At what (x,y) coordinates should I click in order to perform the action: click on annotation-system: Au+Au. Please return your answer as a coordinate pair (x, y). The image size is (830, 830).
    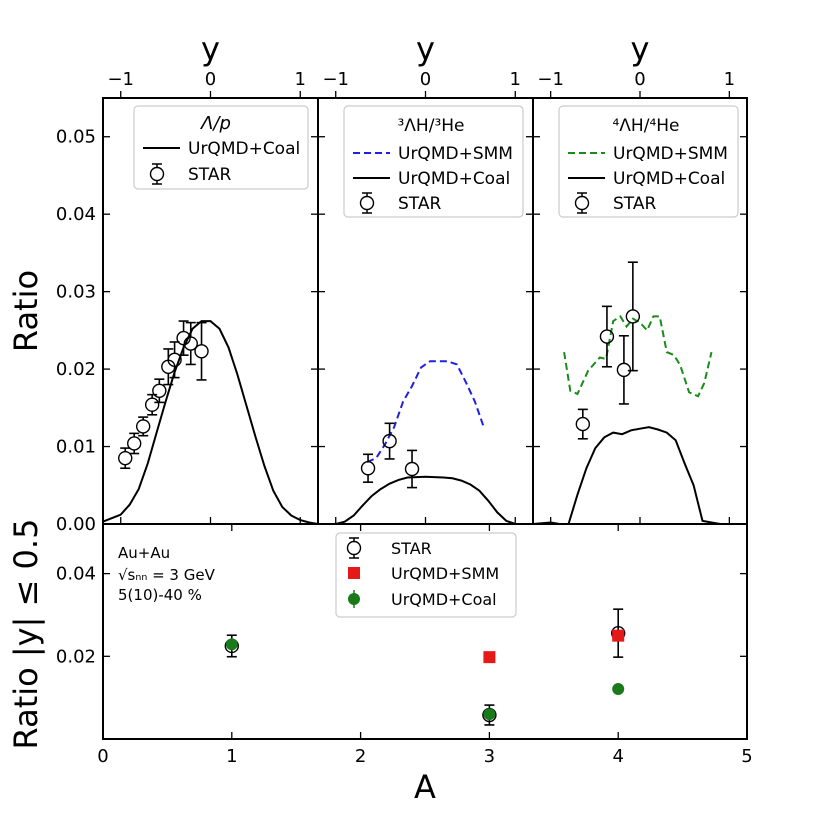
    Looking at the image, I should click on (144, 553).